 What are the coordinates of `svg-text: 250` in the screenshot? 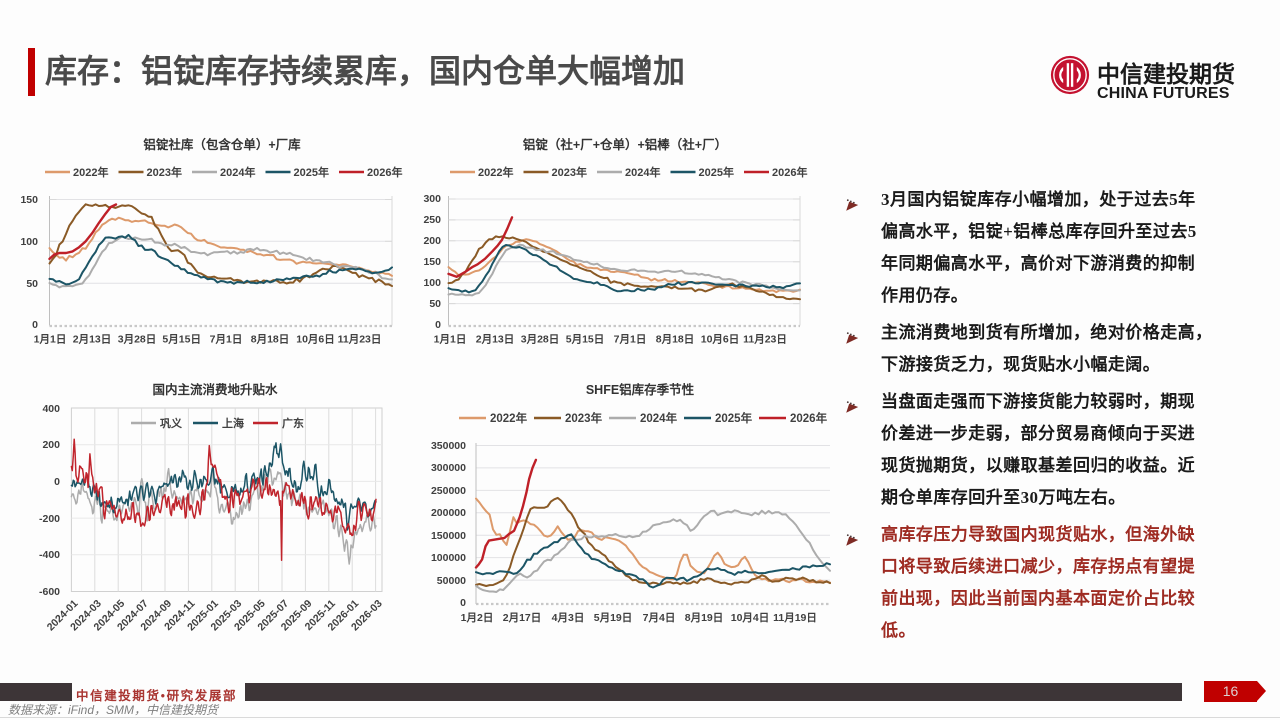 It's located at (432, 220).